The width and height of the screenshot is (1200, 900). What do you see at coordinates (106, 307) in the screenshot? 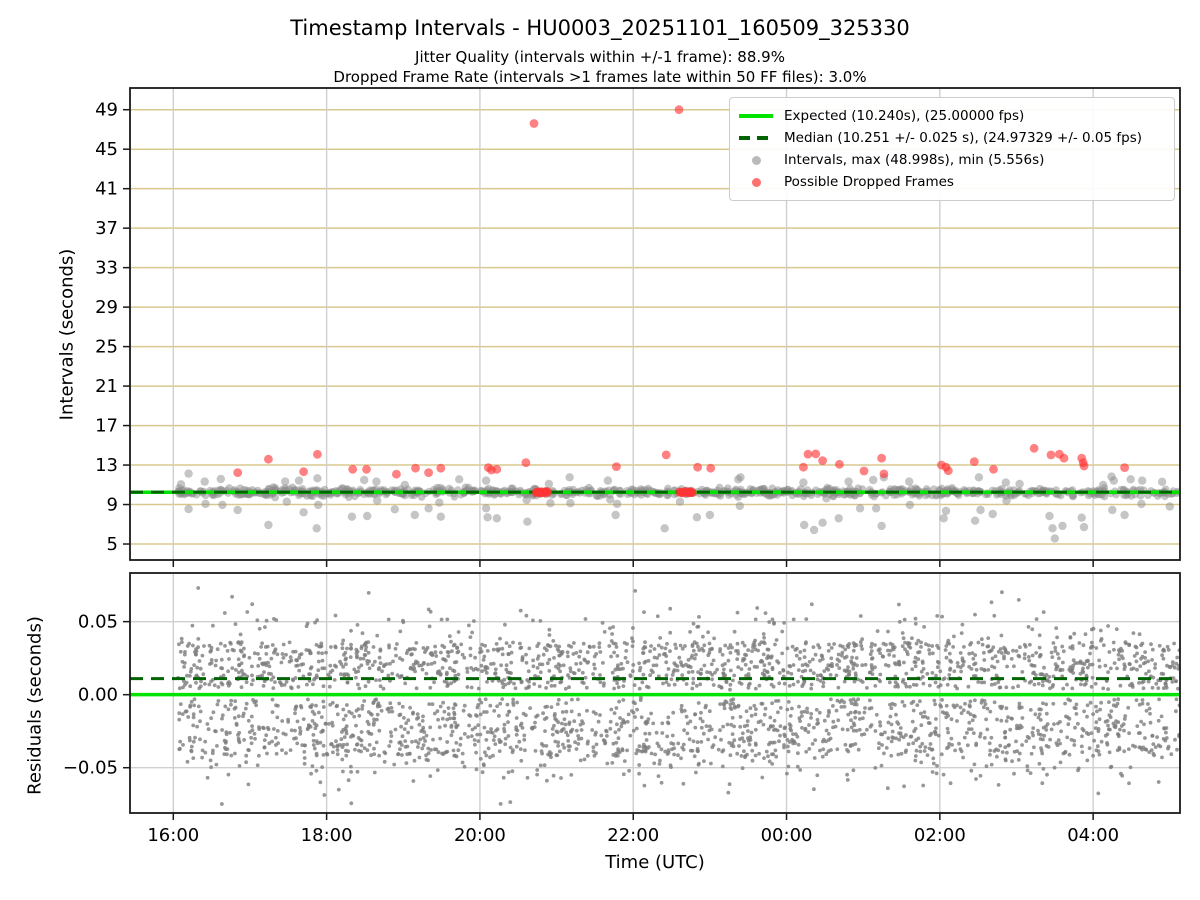
I see `intervals-tick-label: 29` at bounding box center [106, 307].